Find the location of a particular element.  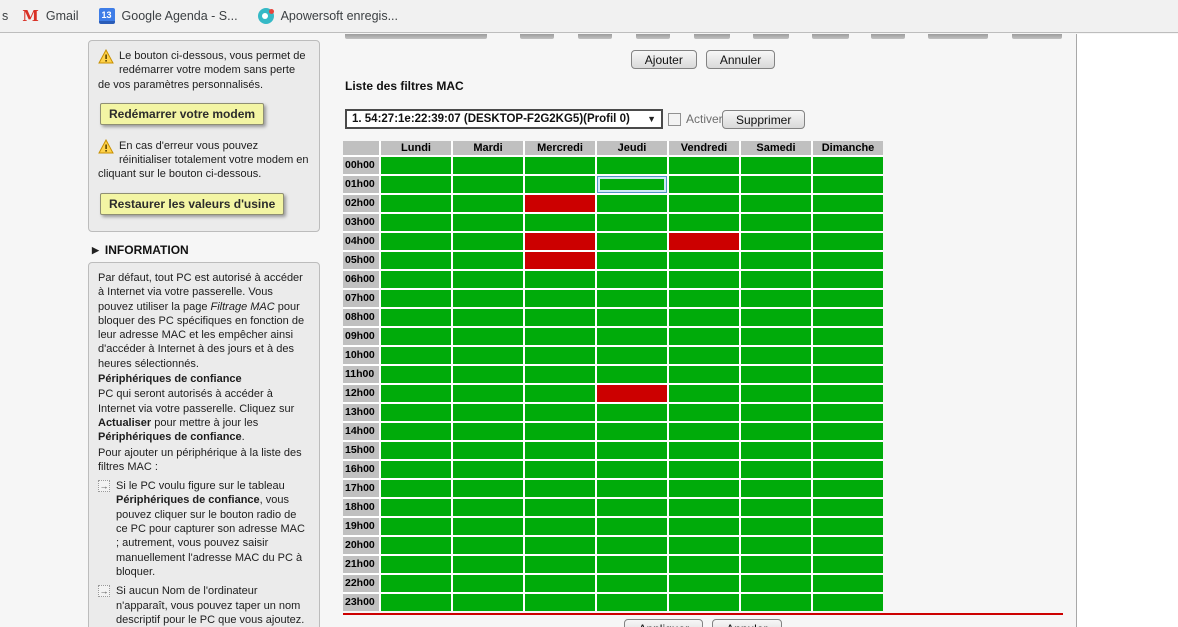

cancel-button-top: Annuler is located at coordinates (740, 59).